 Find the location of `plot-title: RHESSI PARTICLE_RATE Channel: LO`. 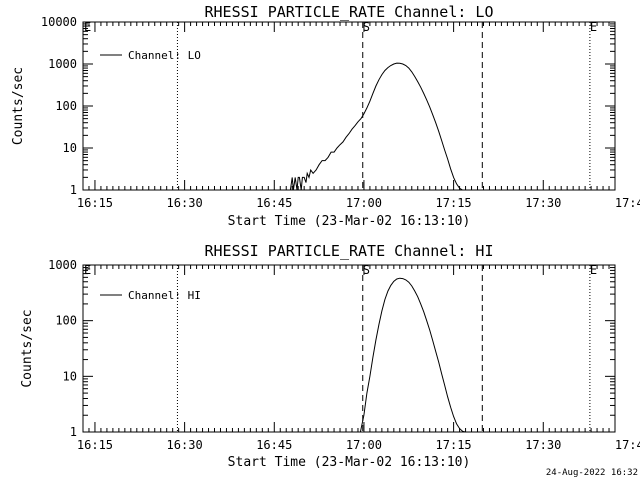

plot-title: RHESSI PARTICLE_RATE Channel: LO is located at coordinates (349, 12).